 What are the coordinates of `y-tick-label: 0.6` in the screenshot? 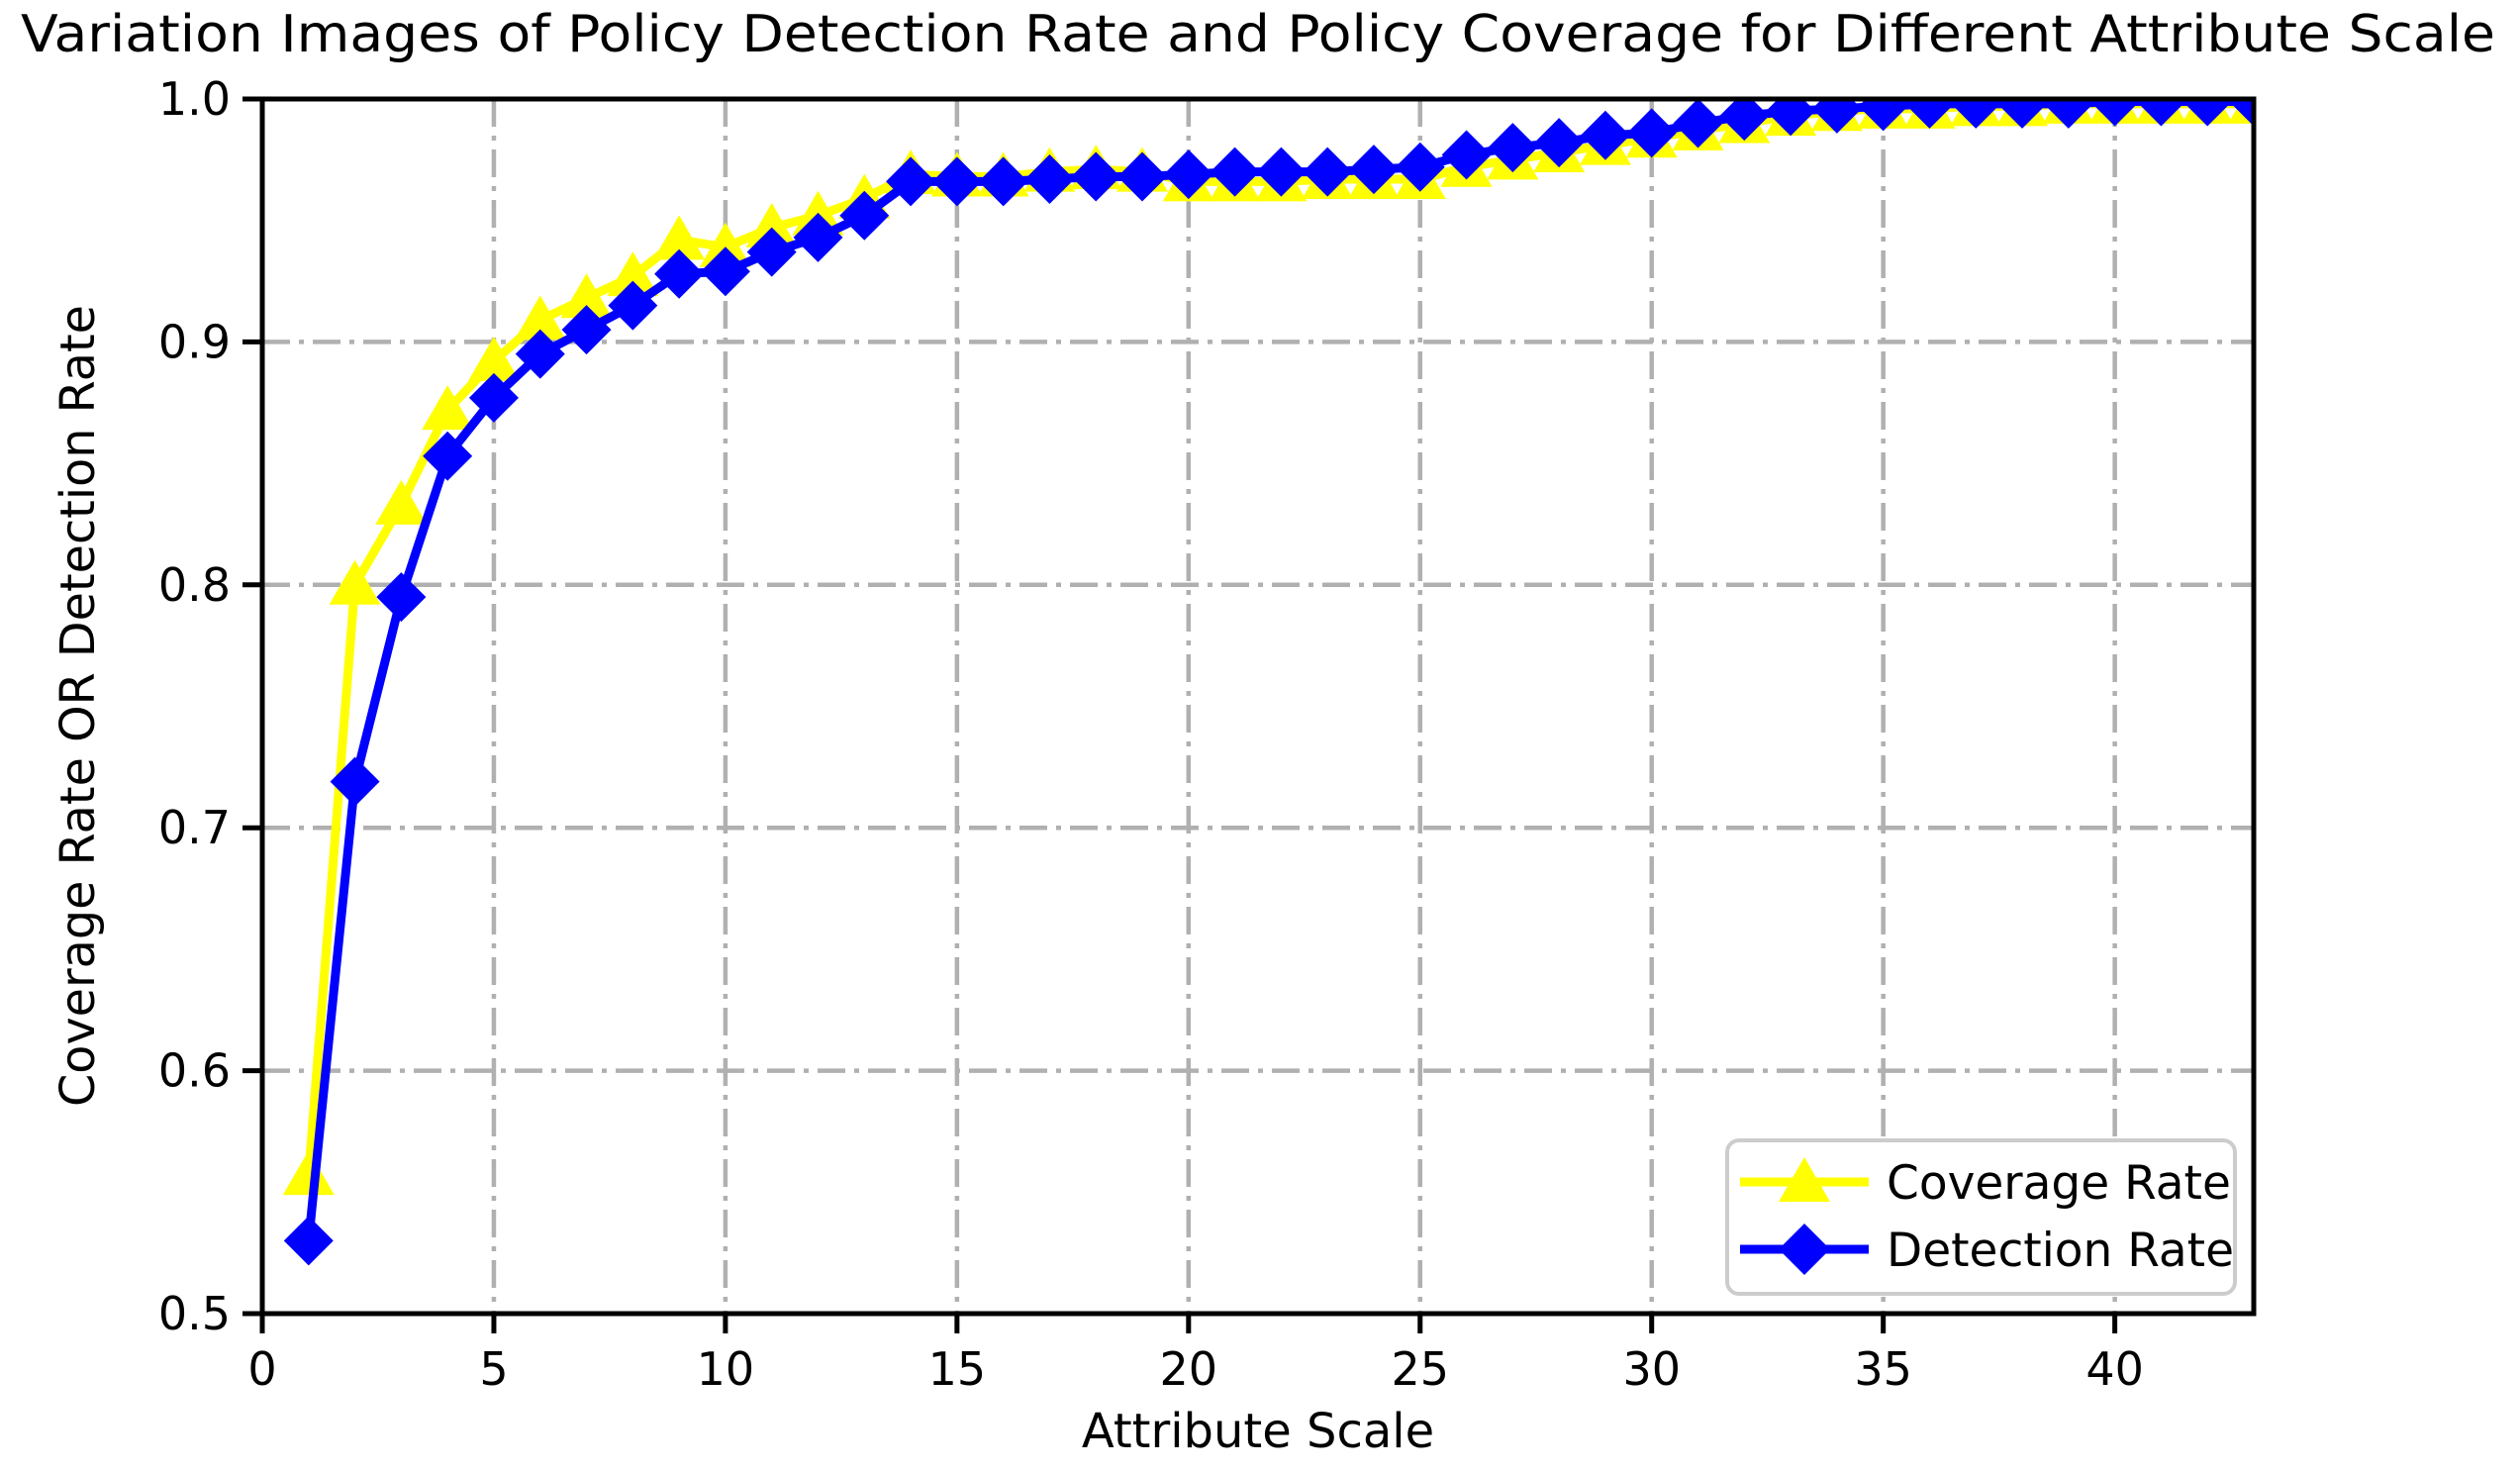 It's located at (194, 1071).